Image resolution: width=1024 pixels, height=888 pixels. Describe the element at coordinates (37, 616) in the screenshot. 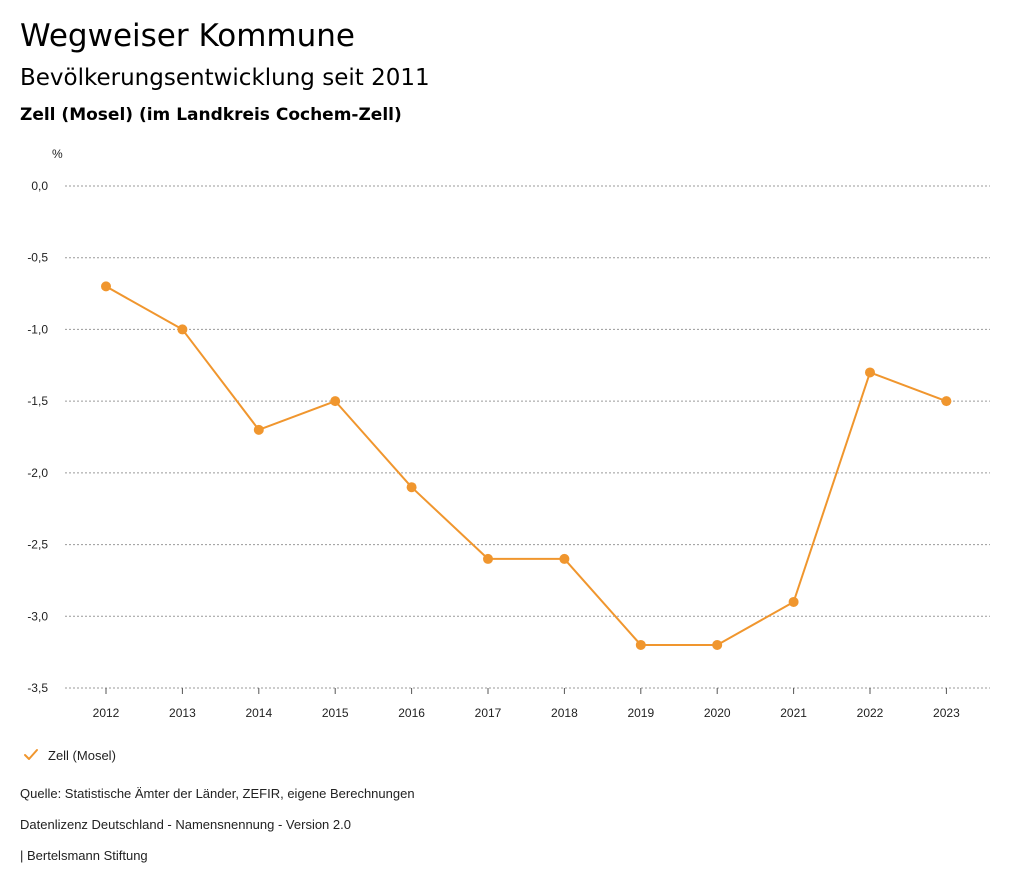

I see `y-tick-label: -3,0` at that location.